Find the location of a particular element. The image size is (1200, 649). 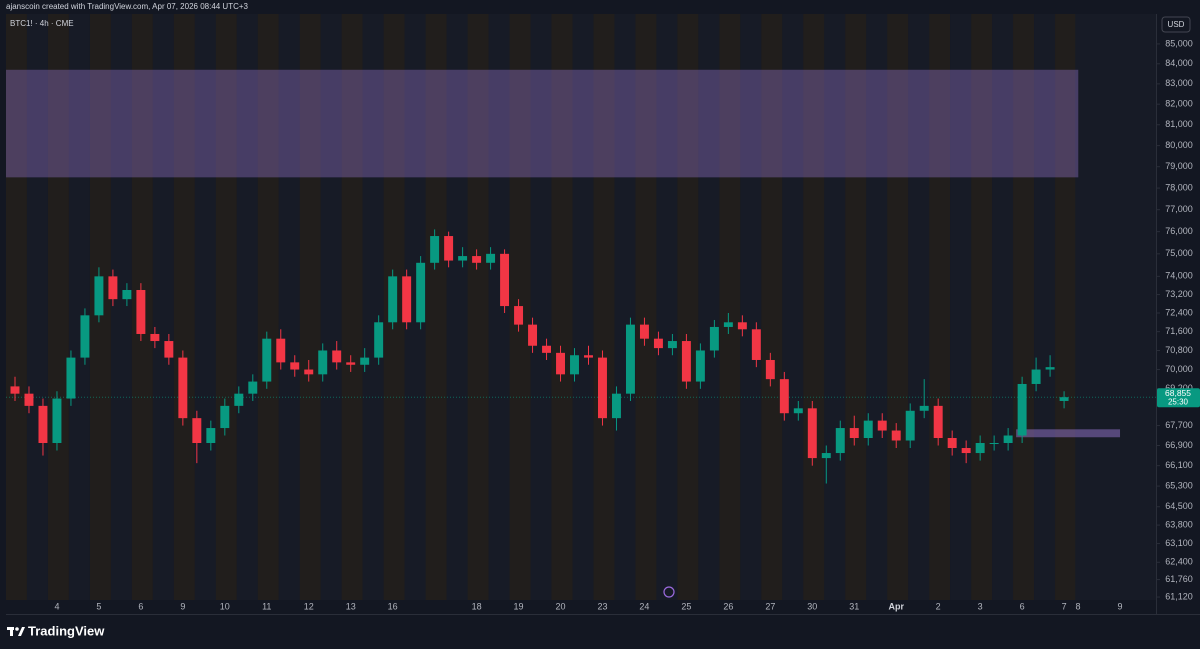

x-tick-label: 26 is located at coordinates (728, 606).